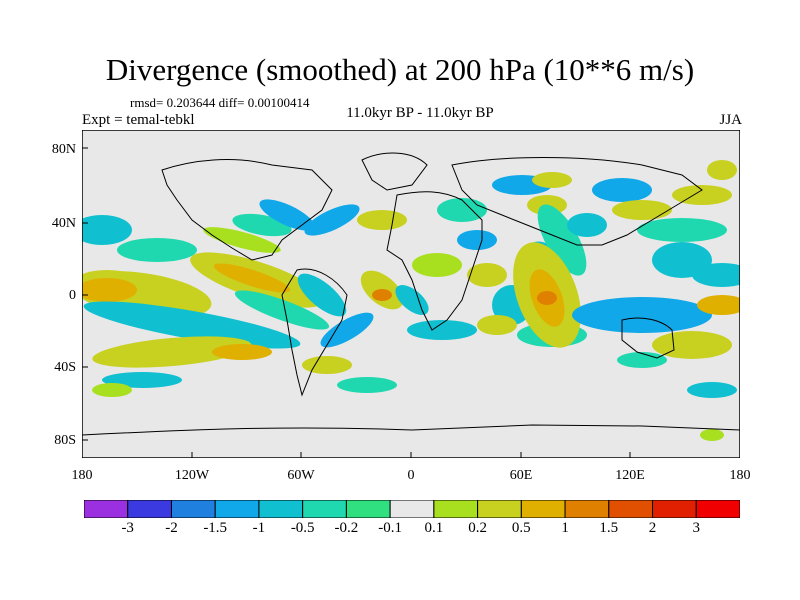 This screenshot has width=800, height=600. I want to click on colorbar-label: -3, so click(127, 528).